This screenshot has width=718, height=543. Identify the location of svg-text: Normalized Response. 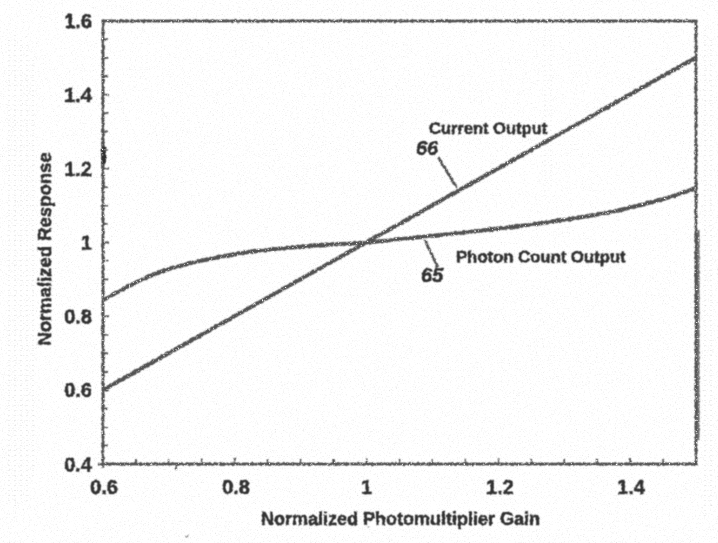
(44, 248).